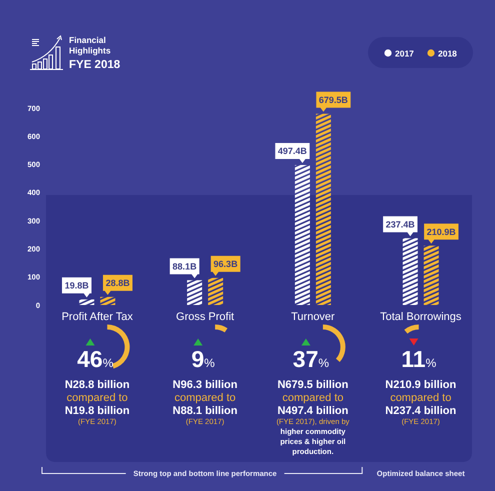  What do you see at coordinates (205, 411) in the screenshot?
I see `text: N88.1 billion` at bounding box center [205, 411].